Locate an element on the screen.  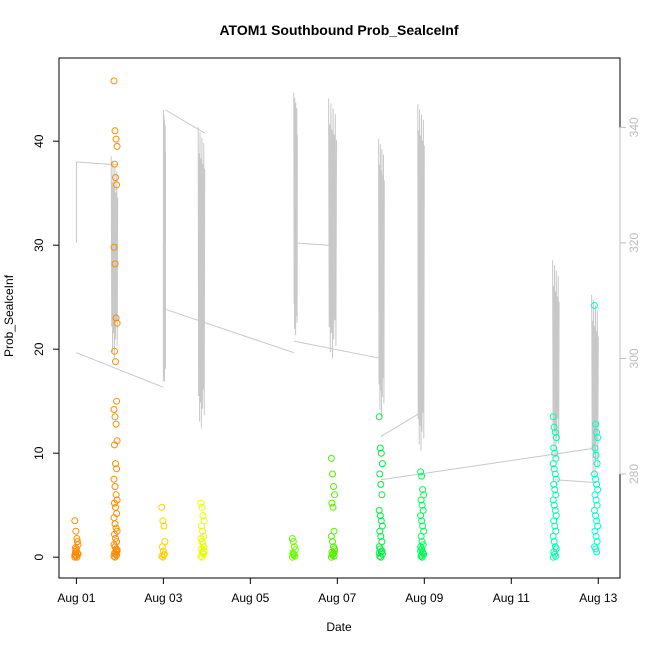
x-tick-label: Aug 07 is located at coordinates (337, 598).